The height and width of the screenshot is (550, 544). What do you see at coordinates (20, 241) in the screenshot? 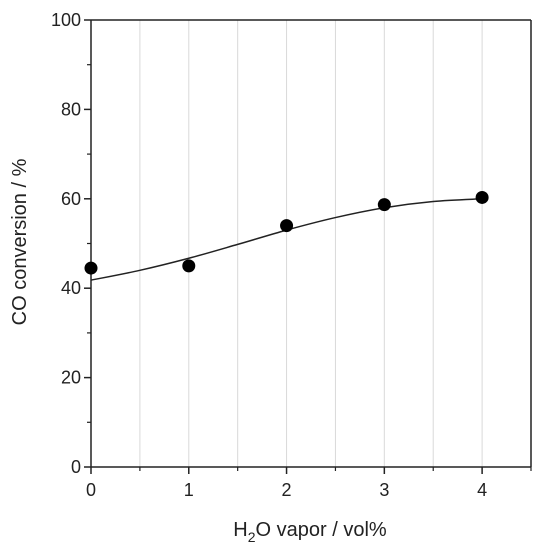
I see `y-axis-title: CO conversion / %` at bounding box center [20, 241].